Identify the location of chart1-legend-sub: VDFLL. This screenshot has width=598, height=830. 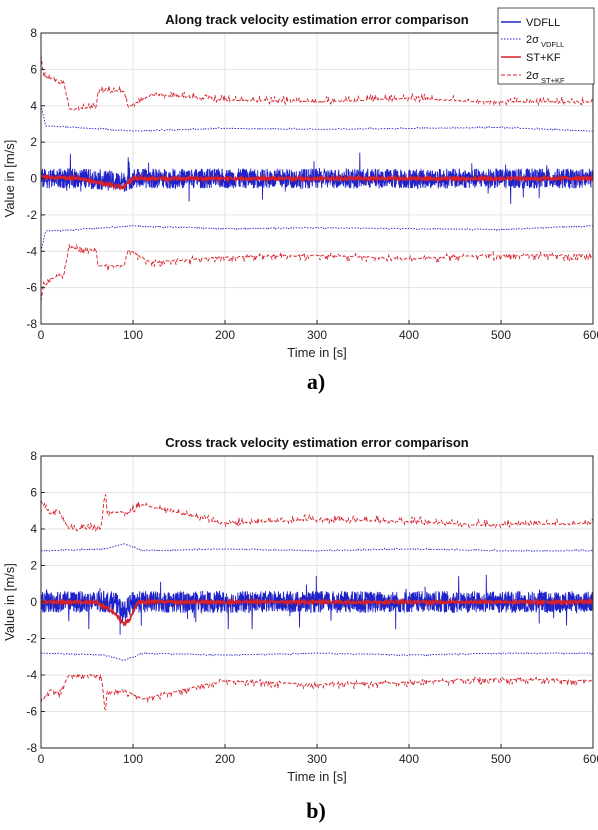
(552, 44).